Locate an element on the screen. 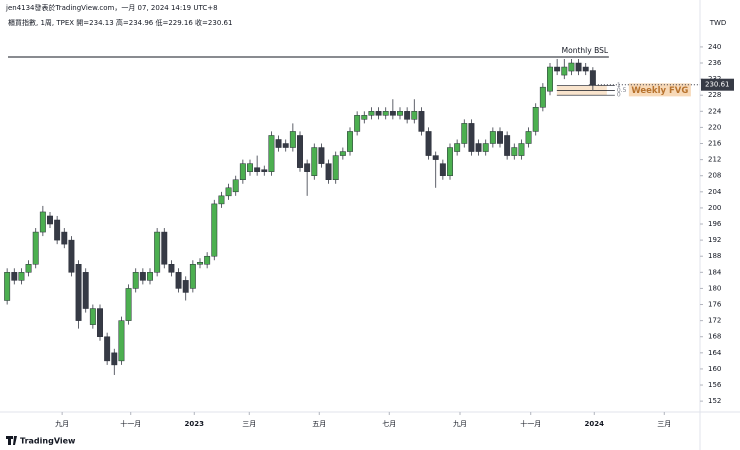  y-tick-label: 188 is located at coordinates (714, 256).